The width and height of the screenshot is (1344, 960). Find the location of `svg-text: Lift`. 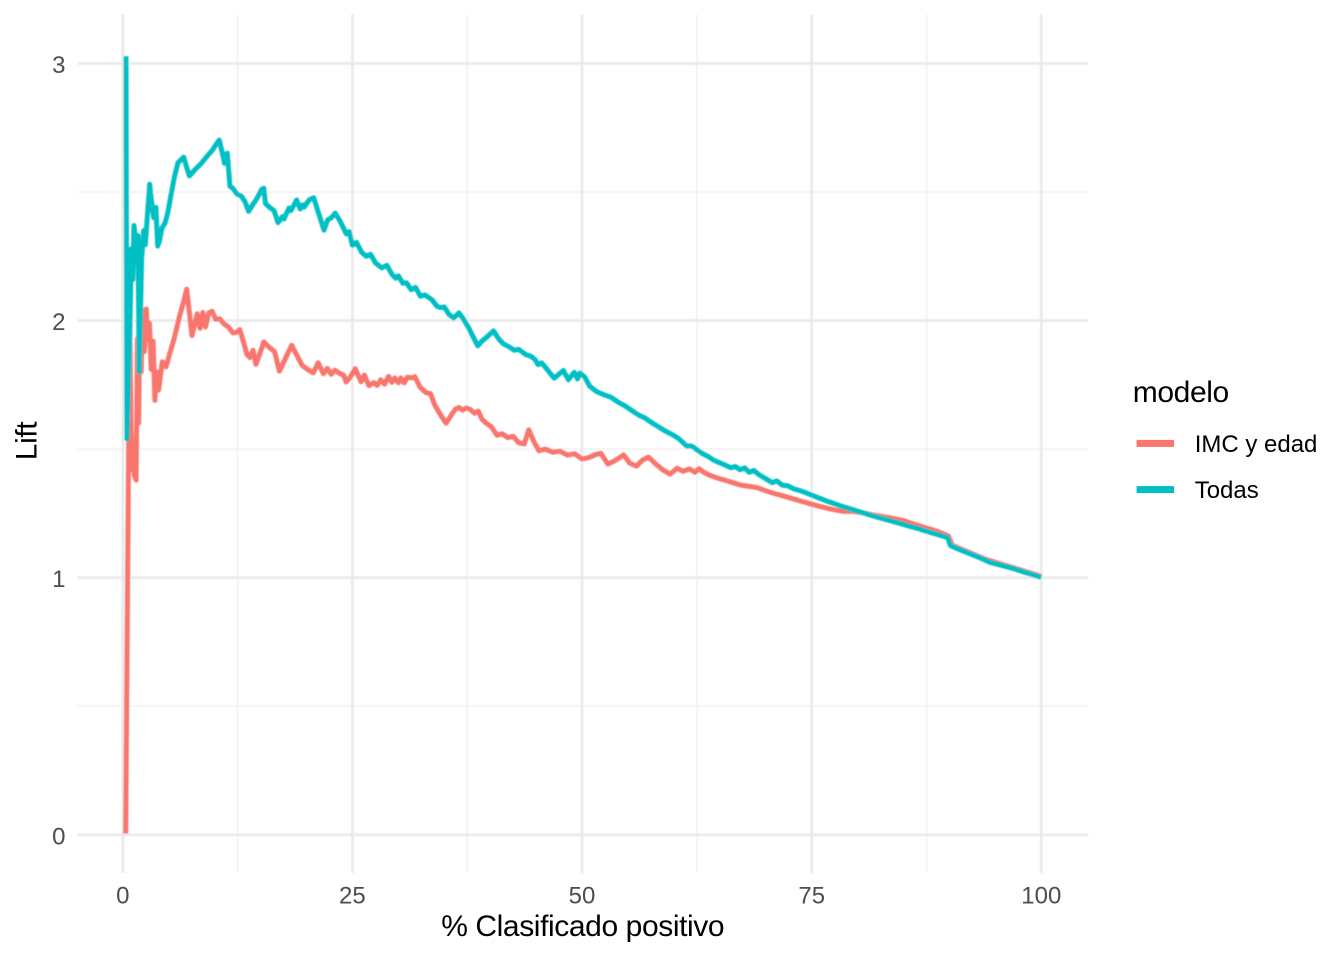

svg-text: Lift is located at coordinates (27, 440).